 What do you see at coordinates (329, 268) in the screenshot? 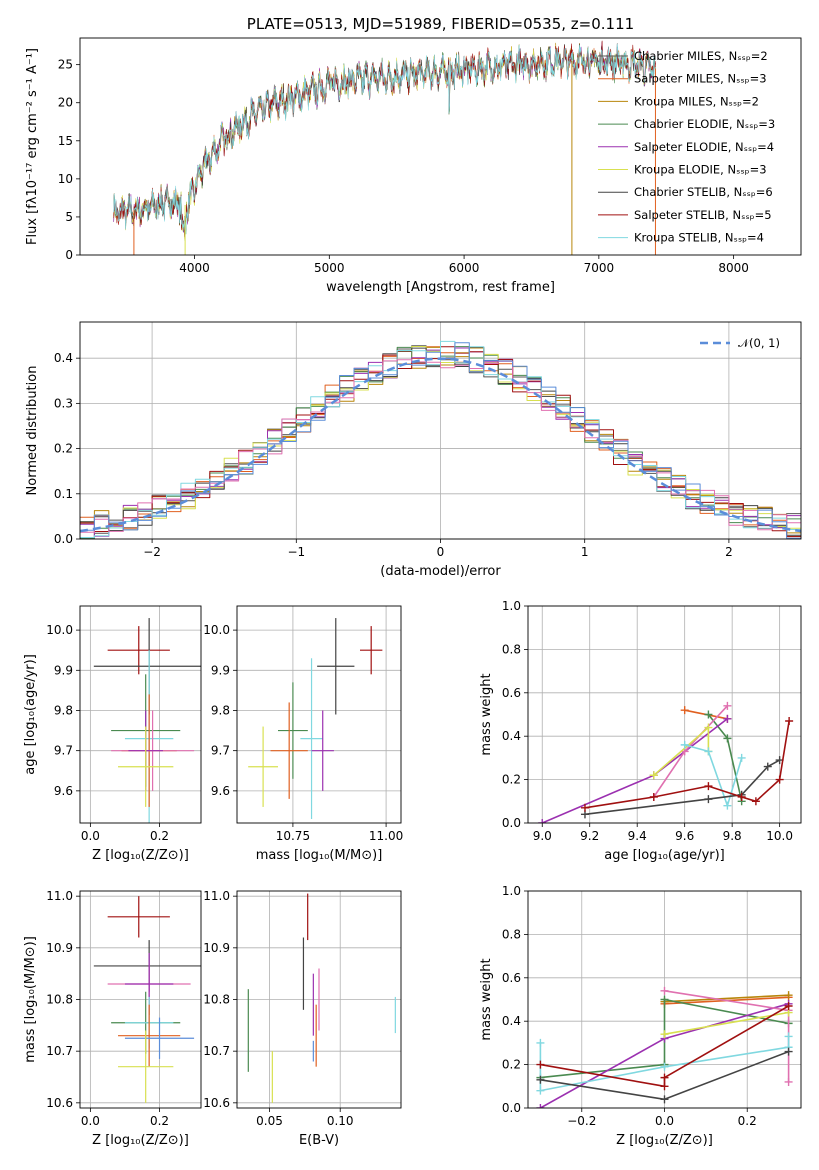
I see `x-tick-label: 5000` at bounding box center [329, 268].